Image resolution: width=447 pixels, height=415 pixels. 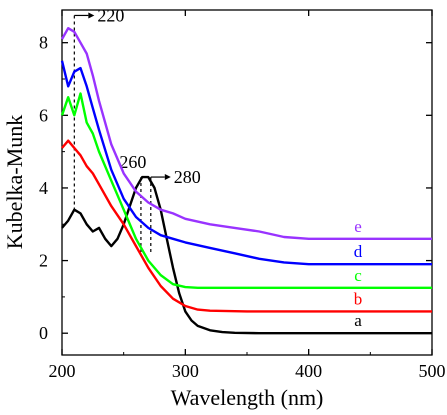 I want to click on x-tick-label: 500, so click(x=432, y=371).